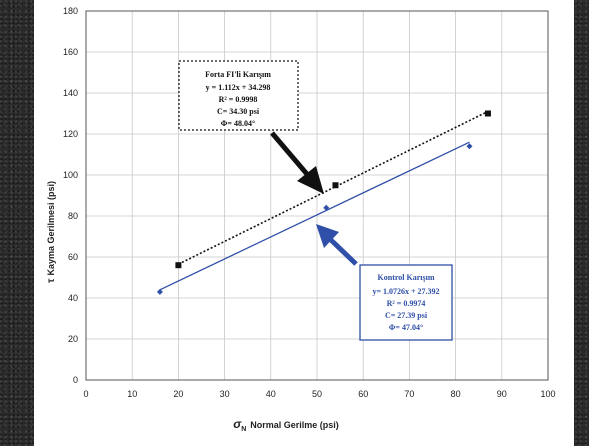  Describe the element at coordinates (405, 291) in the screenshot. I see `kontrol-equation: y= 1.0726x + 27.392` at that location.